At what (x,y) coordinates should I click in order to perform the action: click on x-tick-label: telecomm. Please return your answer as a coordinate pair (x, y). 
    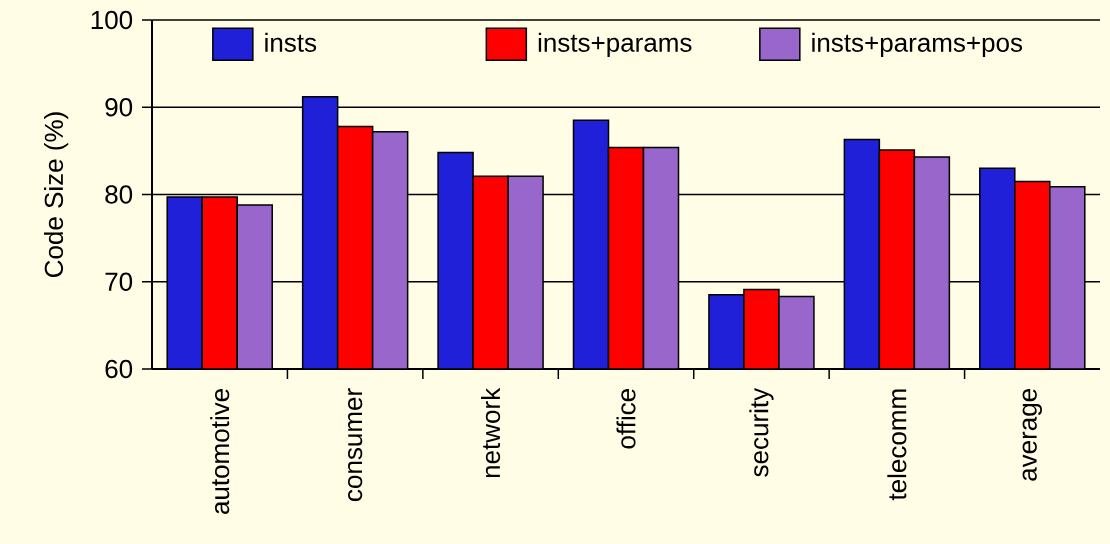
    Looking at the image, I should click on (897, 445).